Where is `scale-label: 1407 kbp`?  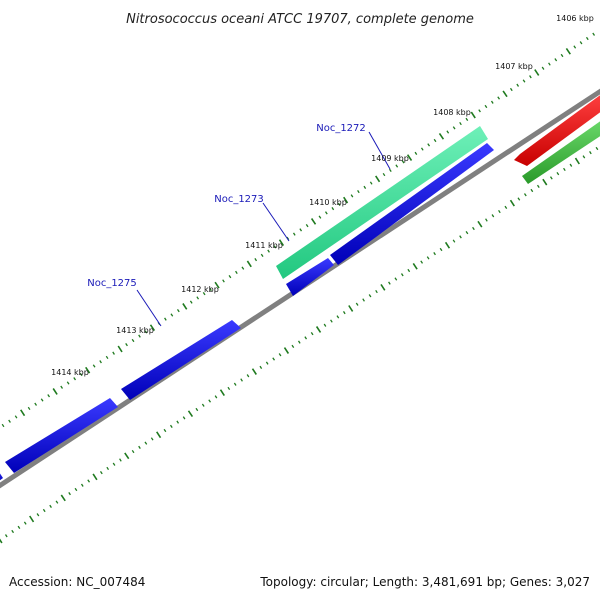
scale-label: 1407 kbp is located at coordinates (514, 66).